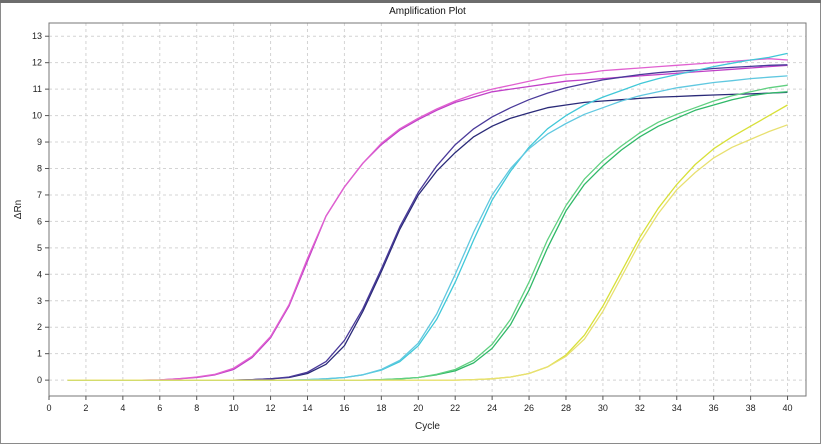  I want to click on x-tick-label: 10, so click(234, 408).